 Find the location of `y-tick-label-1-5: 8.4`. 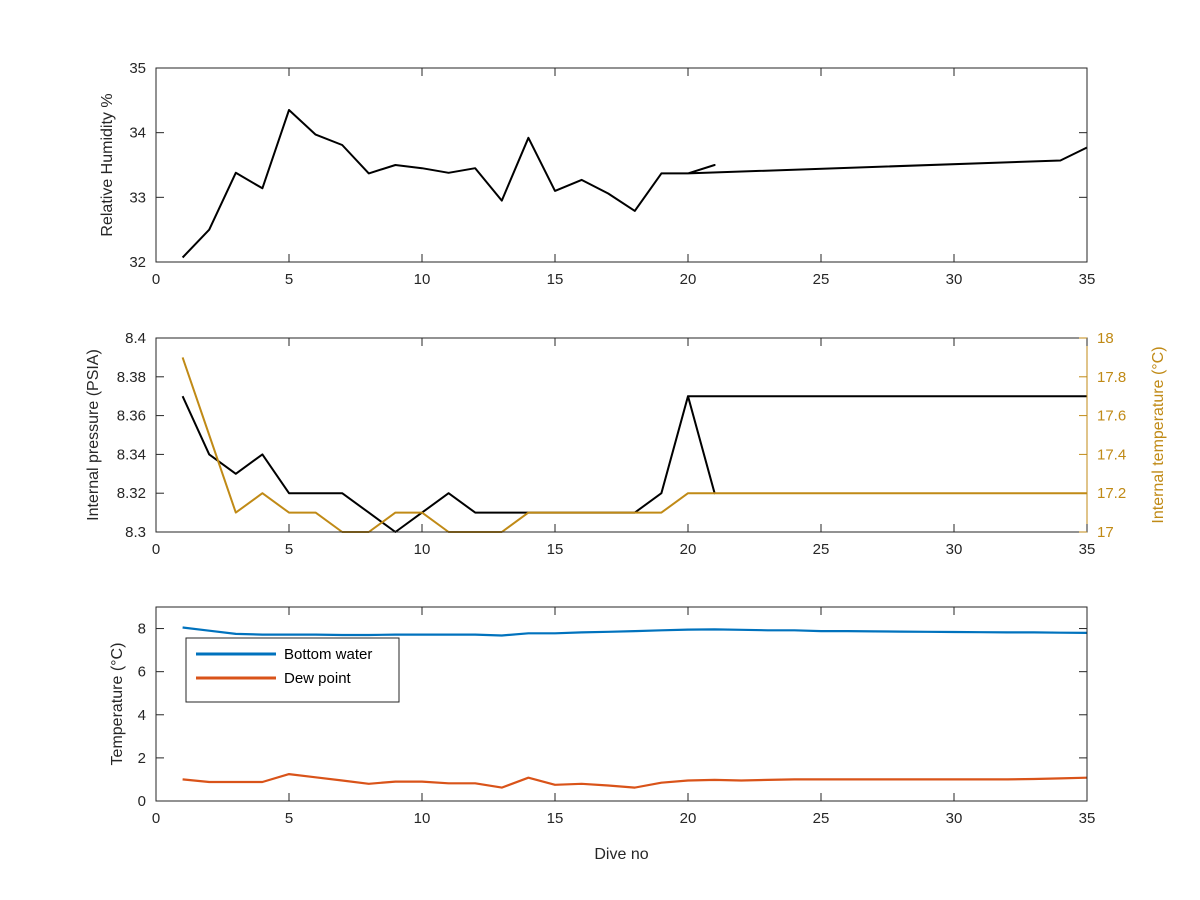

y-tick-label-1-5: 8.4 is located at coordinates (135, 338).